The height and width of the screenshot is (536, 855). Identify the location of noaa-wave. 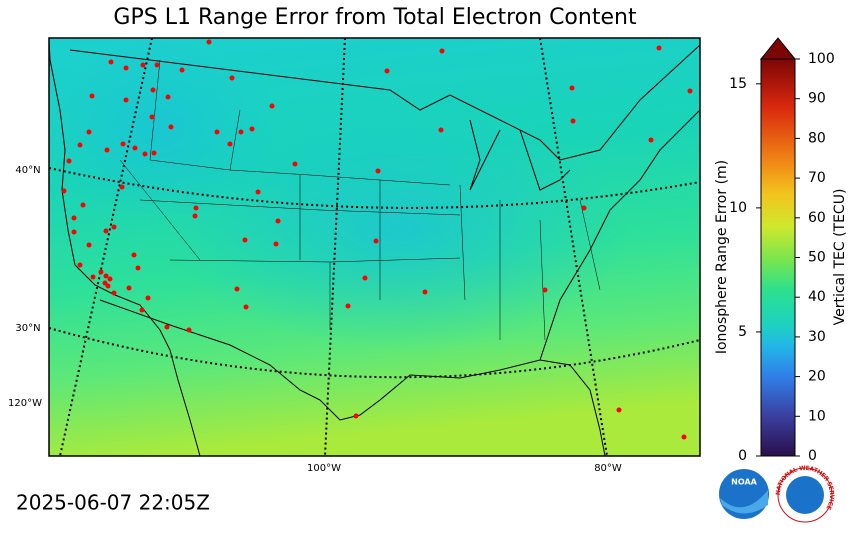
(744, 502).